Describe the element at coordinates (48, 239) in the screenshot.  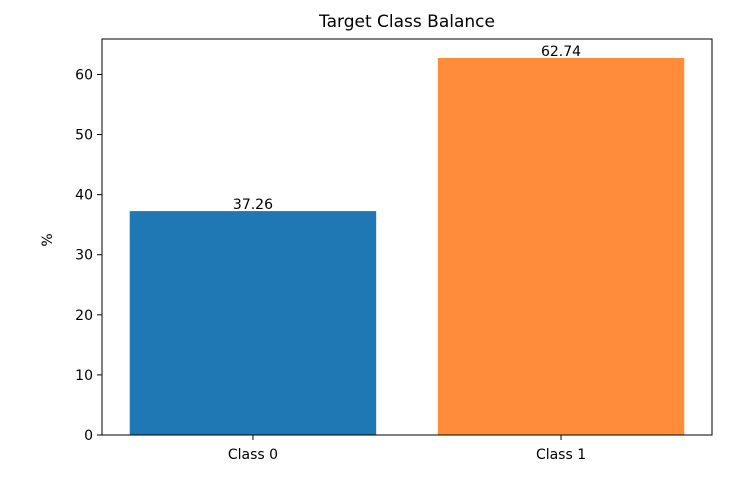
I see `y-axis-label: %` at that location.